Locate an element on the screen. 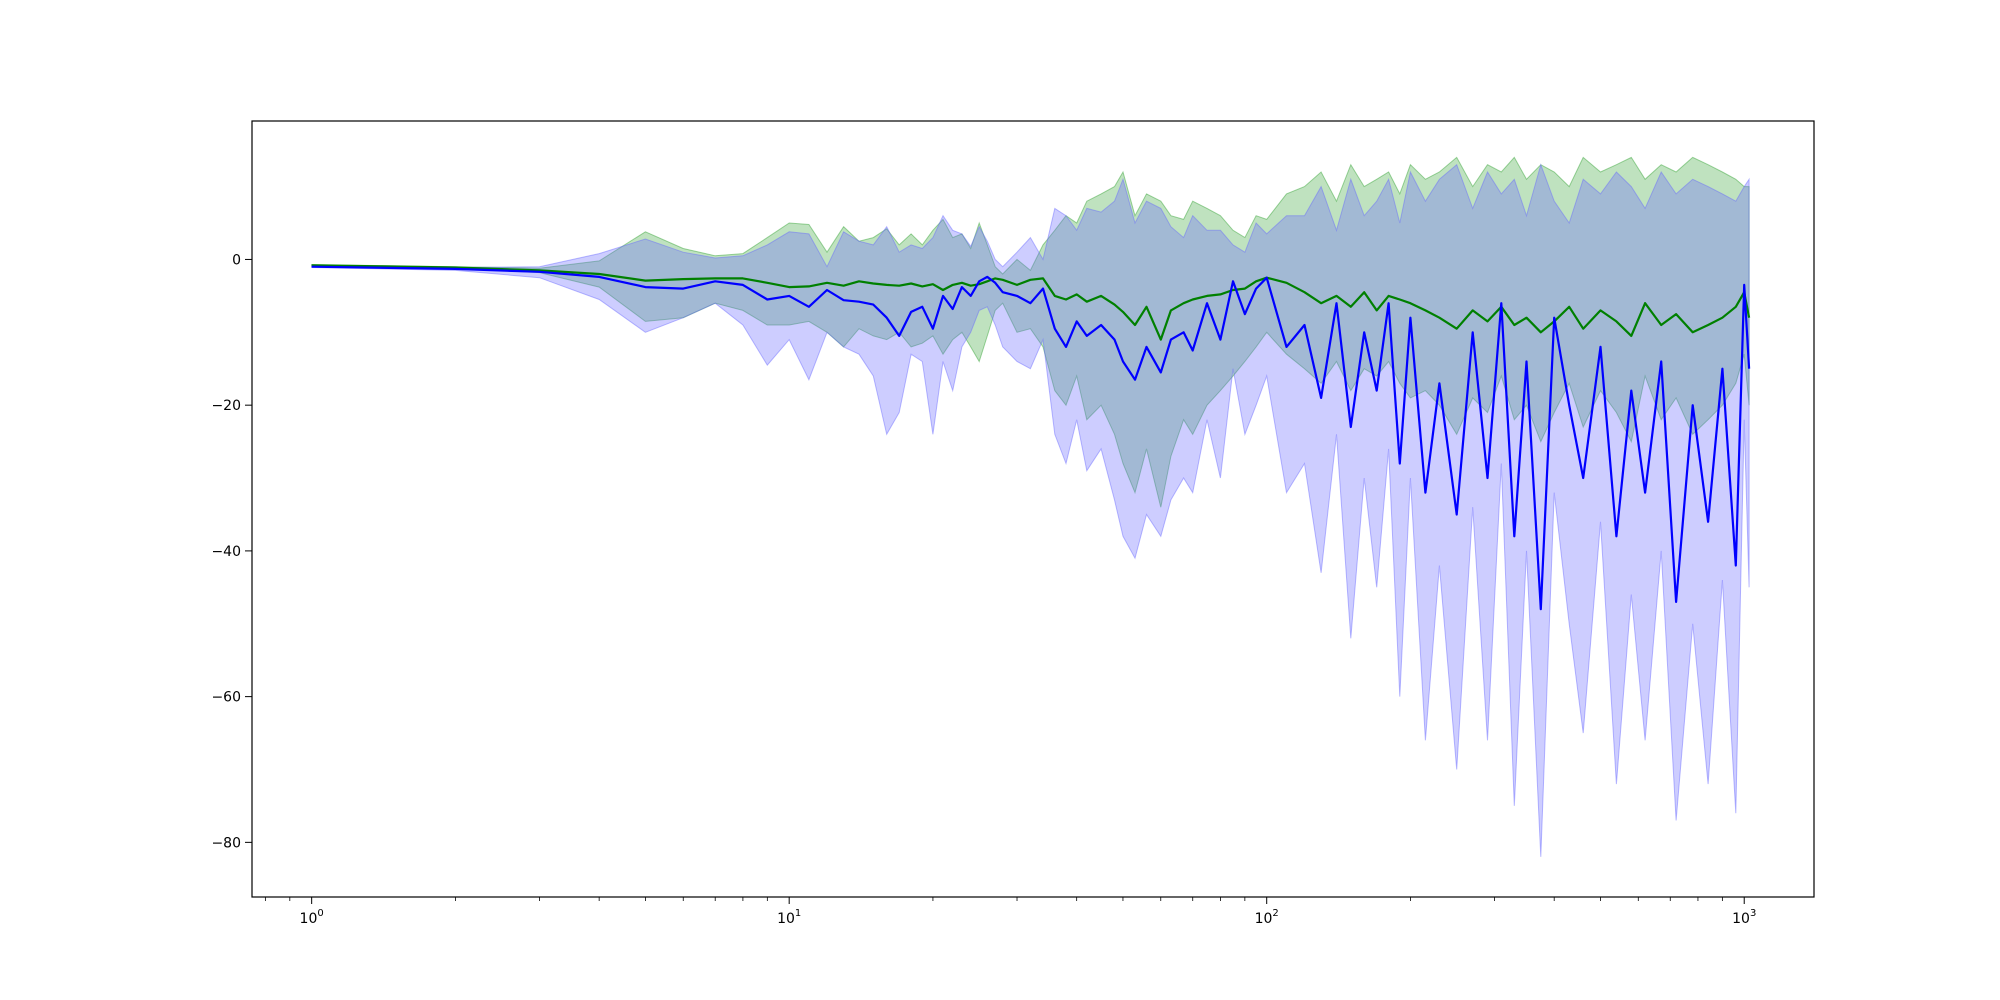  y-axis: 0 −20 −40 −60 −80 is located at coordinates (231, 551).